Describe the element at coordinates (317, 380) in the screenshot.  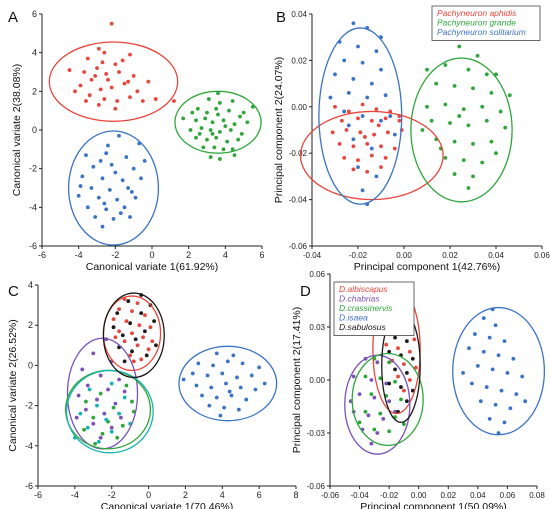
I see `y-tick-label: 0.00` at that location.